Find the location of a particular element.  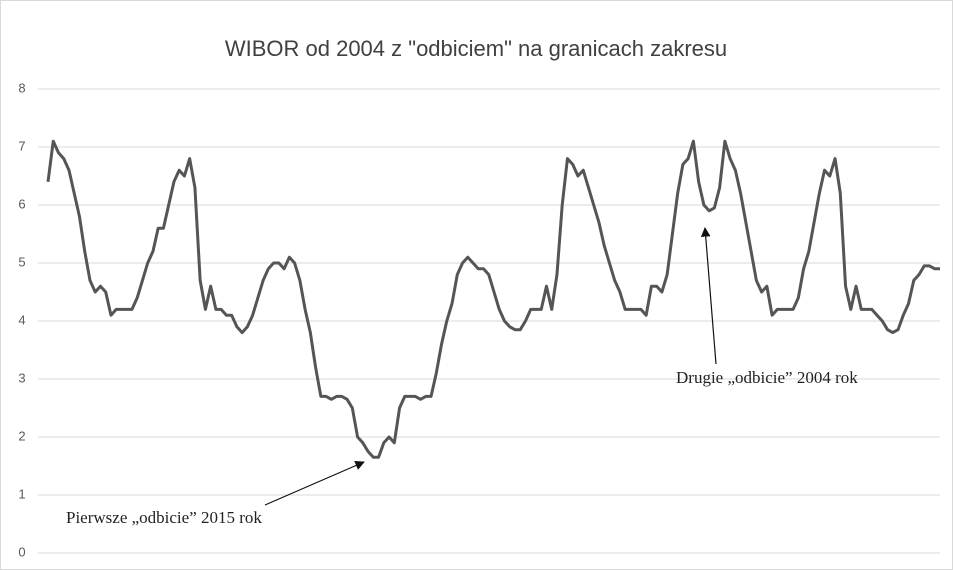

y-tick-label: 5 is located at coordinates (21, 261).